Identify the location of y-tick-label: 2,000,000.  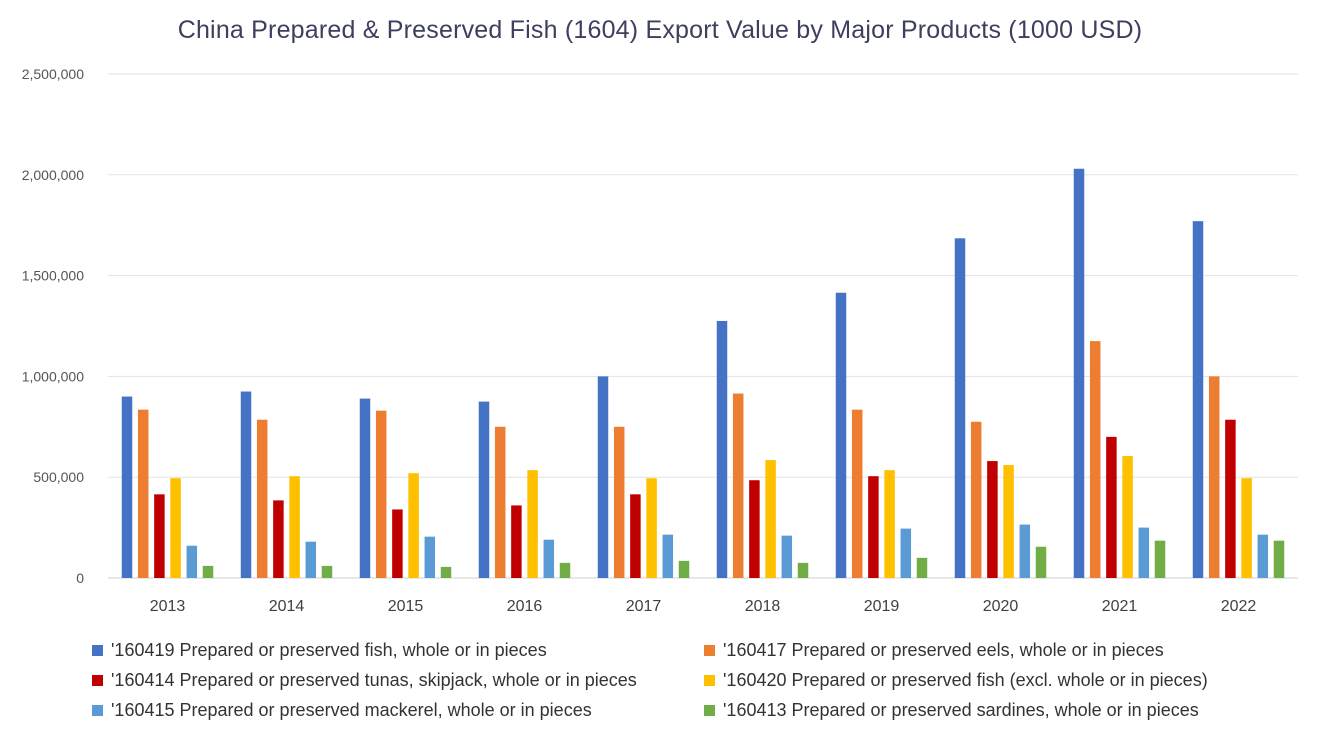
(53, 175).